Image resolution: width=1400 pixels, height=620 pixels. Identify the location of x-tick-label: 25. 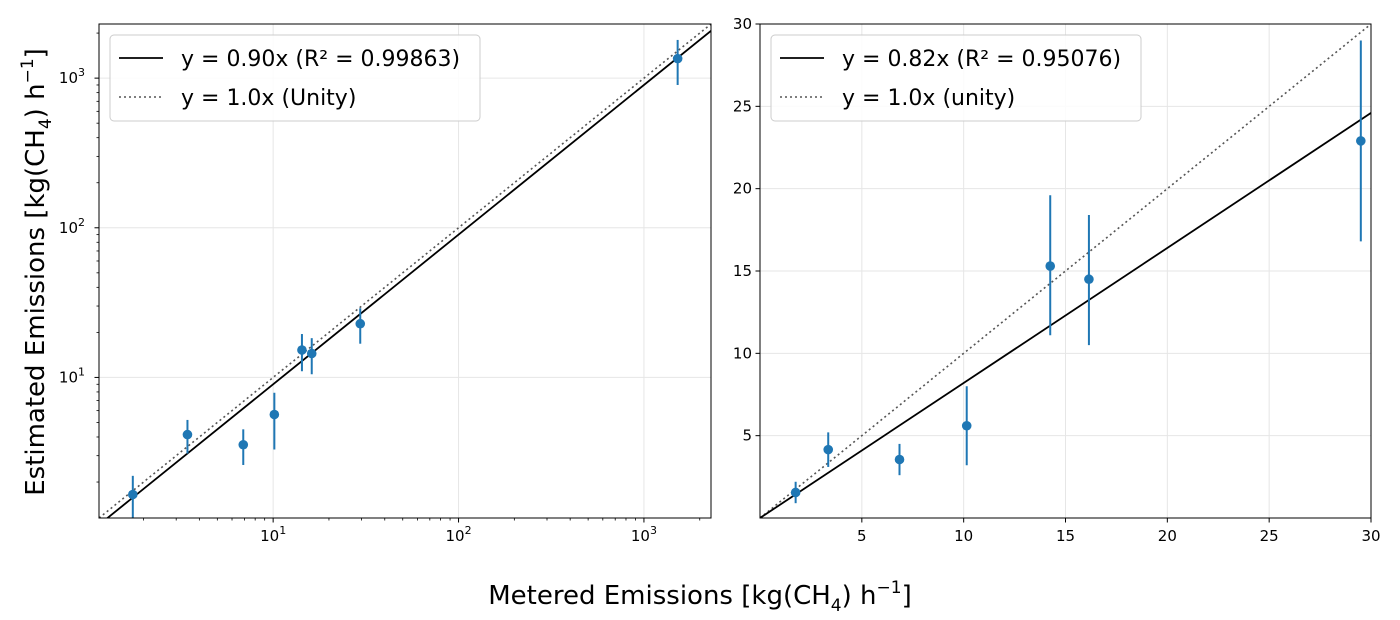
(1269, 536).